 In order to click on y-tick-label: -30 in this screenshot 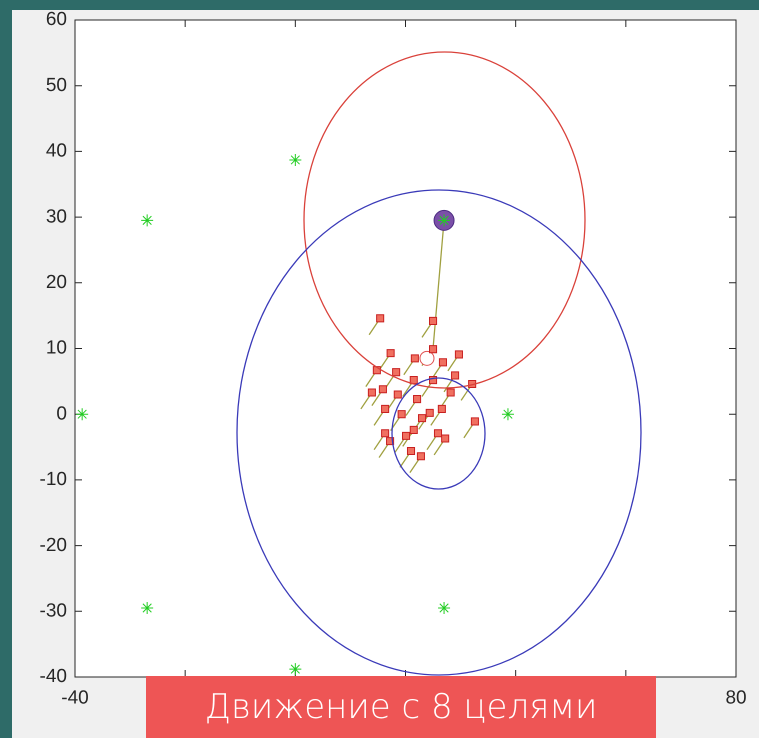, I will do `click(53, 611)`.